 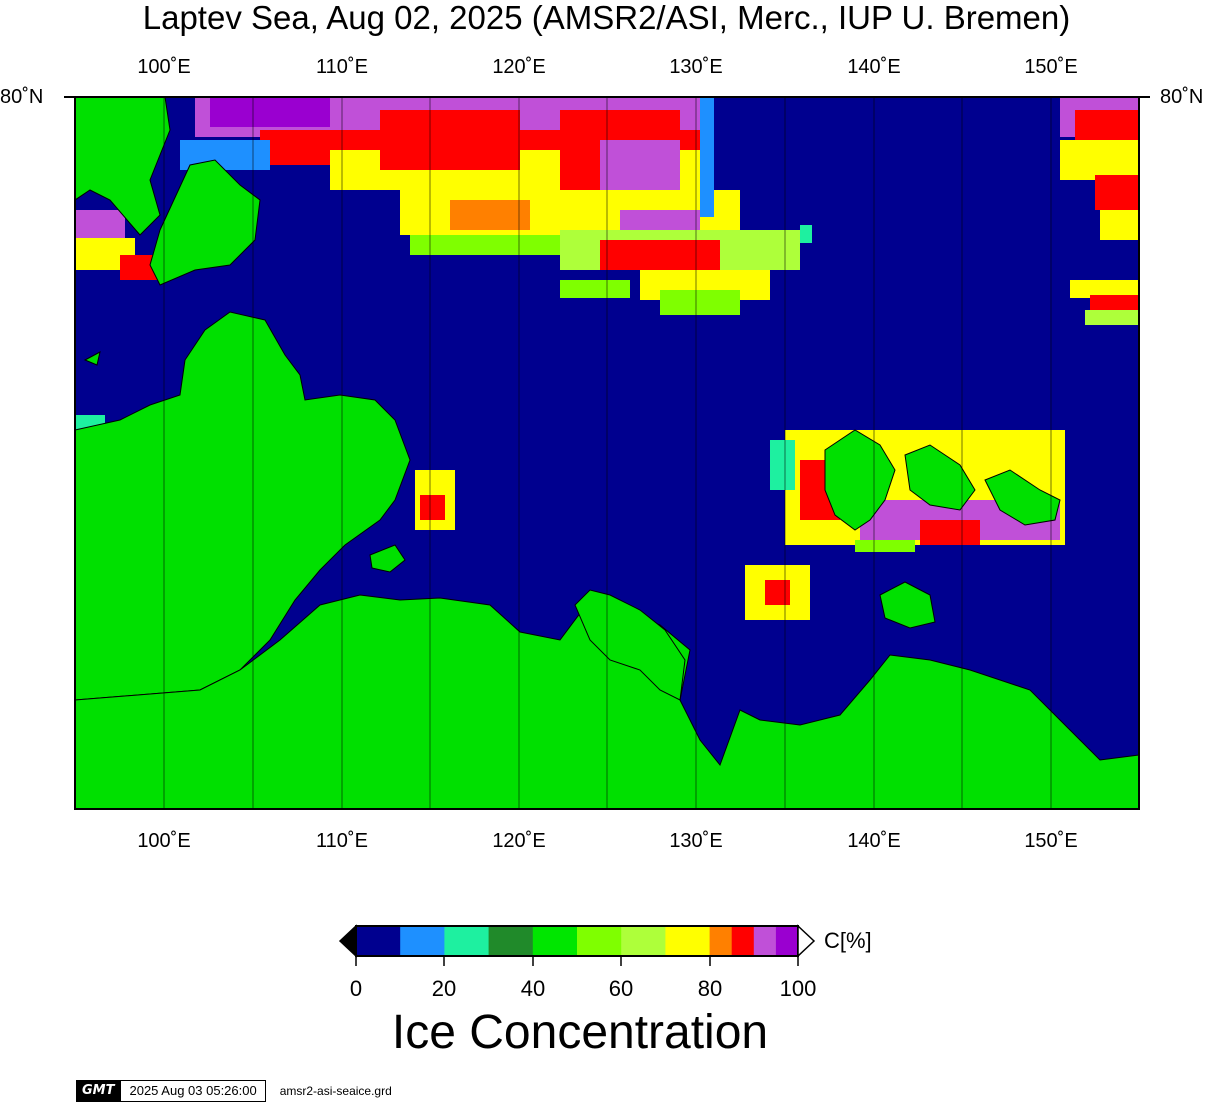 What do you see at coordinates (907, 605) in the screenshot?
I see `land-lyakhovsky-islands` at bounding box center [907, 605].